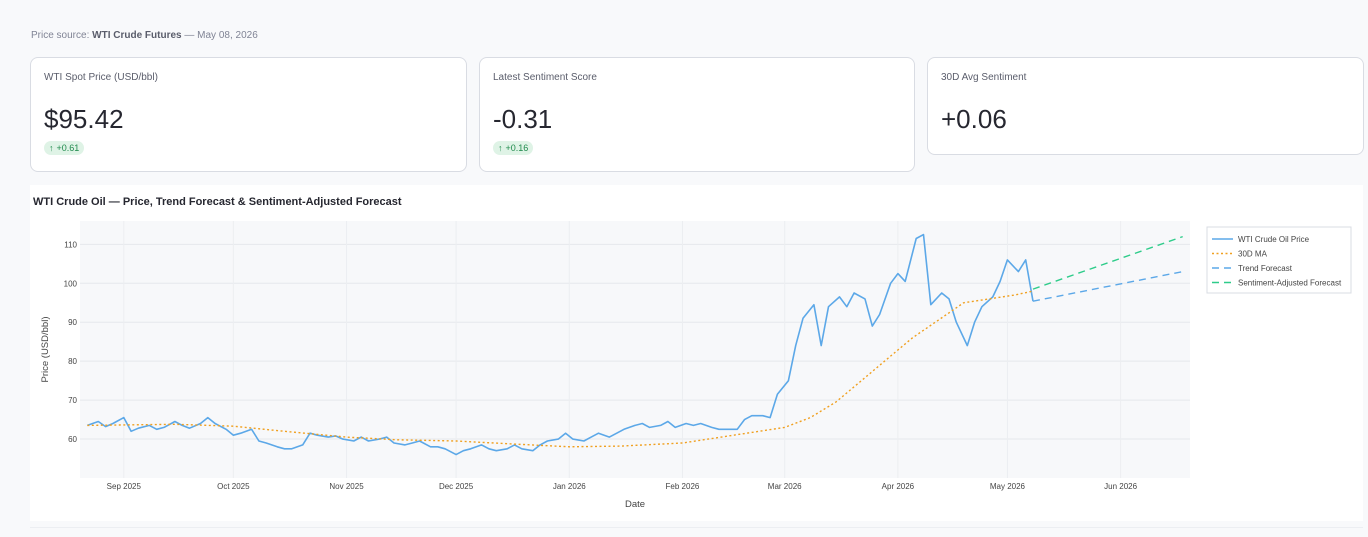 Image resolution: width=1368 pixels, height=537 pixels. What do you see at coordinates (1274, 239) in the screenshot?
I see `legend-entry: WTI Crude Oil Price` at bounding box center [1274, 239].